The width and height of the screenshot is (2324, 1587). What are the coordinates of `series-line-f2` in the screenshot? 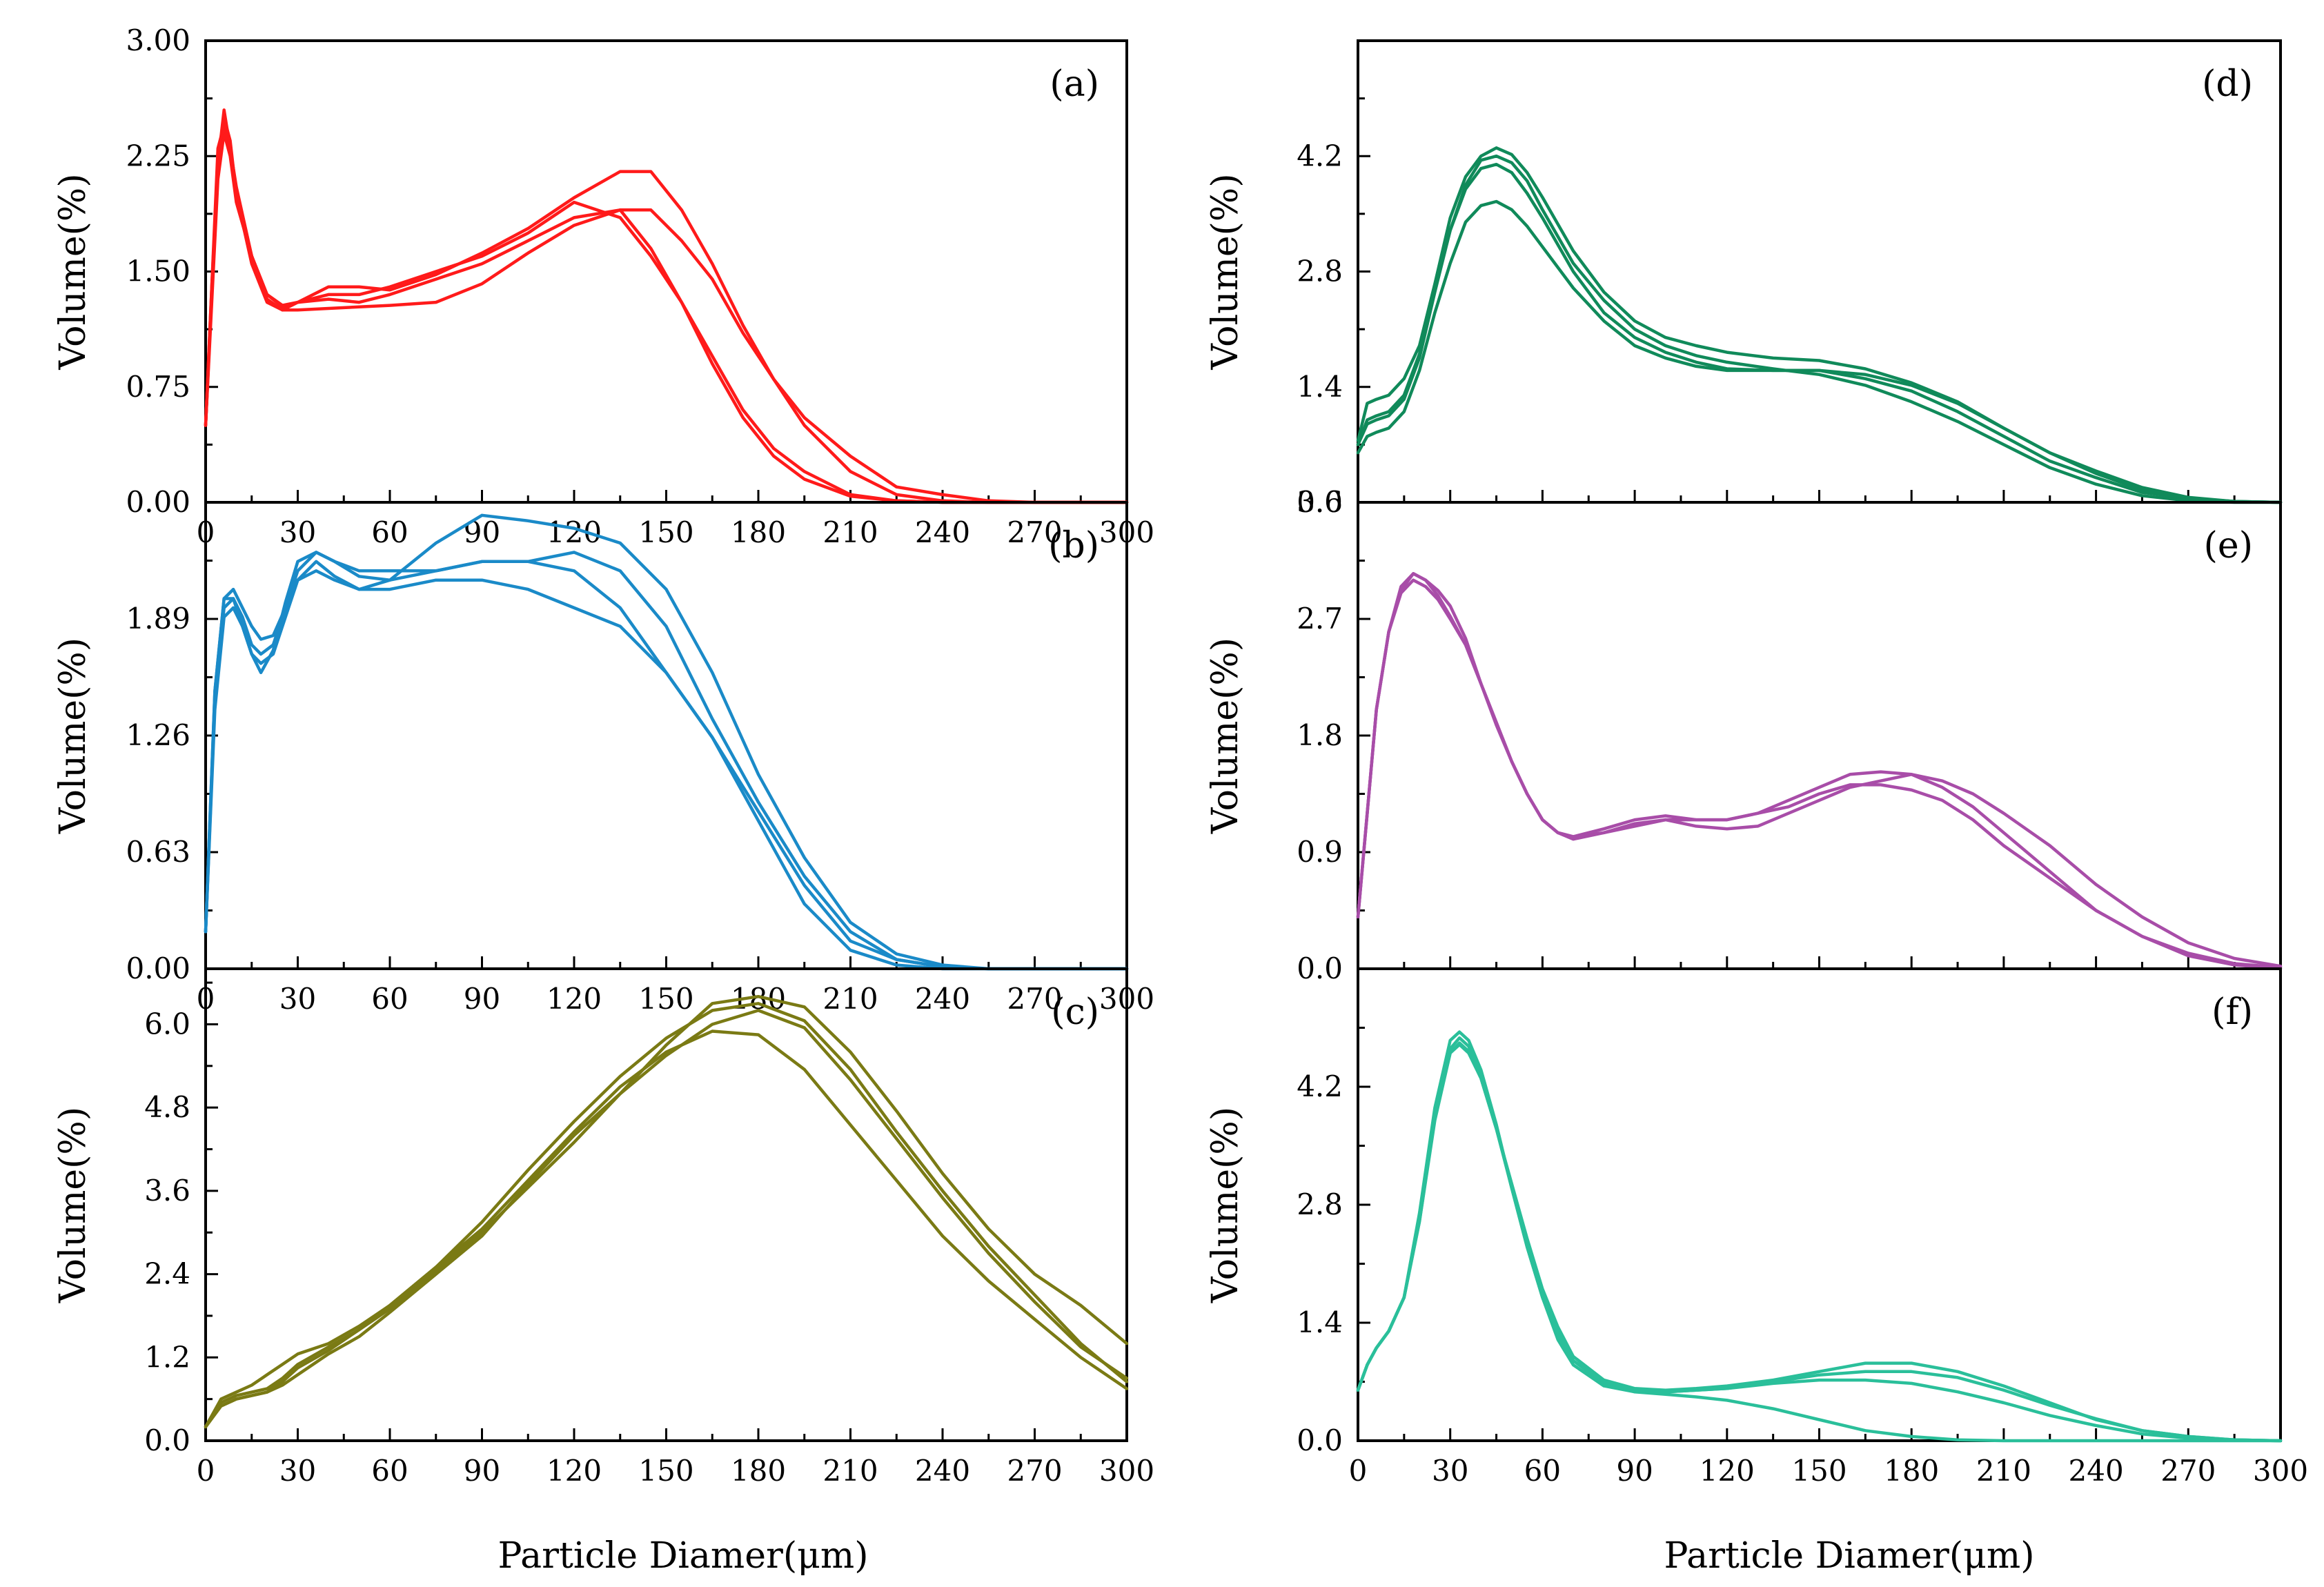 It's located at (1819, 1236).